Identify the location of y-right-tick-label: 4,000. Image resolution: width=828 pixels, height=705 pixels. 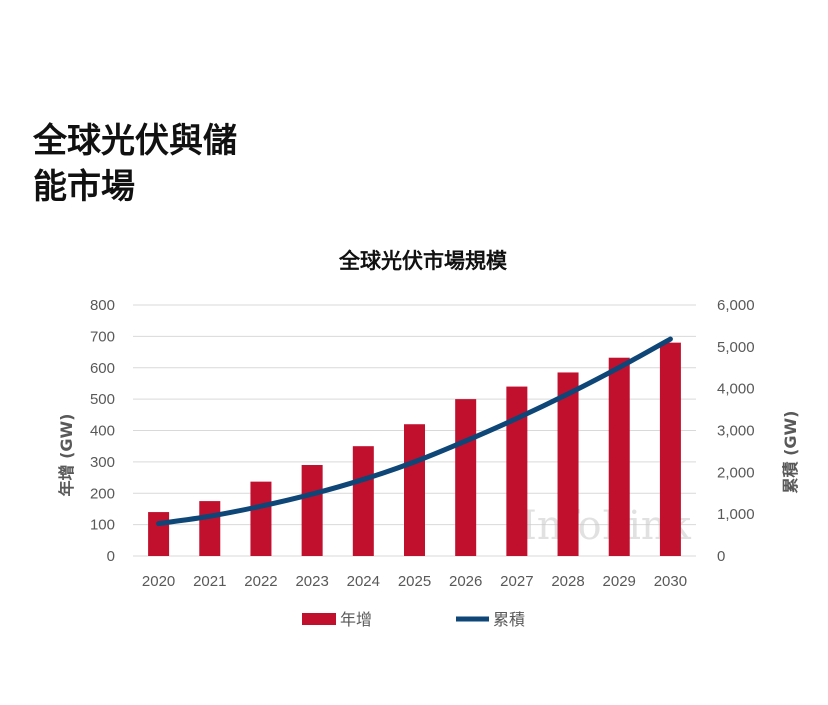
(736, 389).